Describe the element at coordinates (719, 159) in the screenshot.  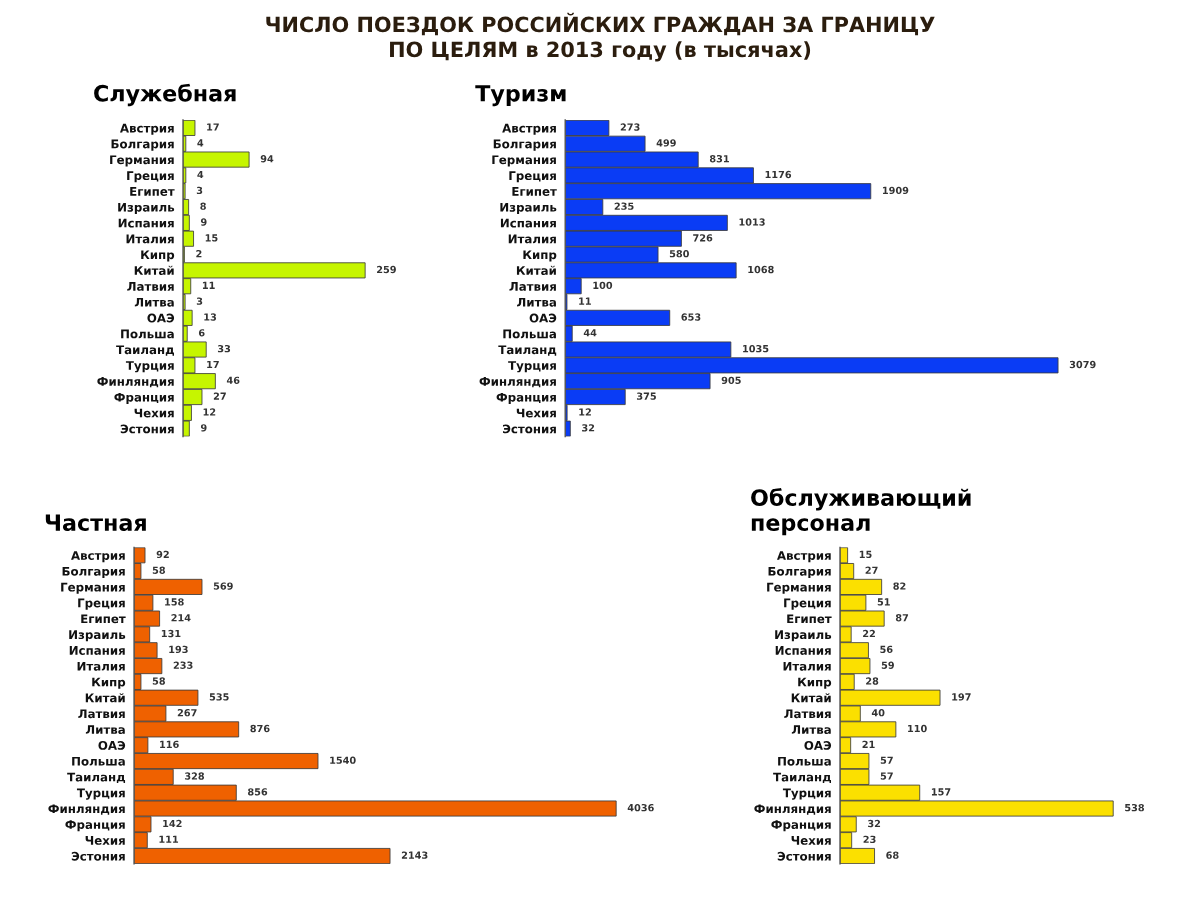
I see `data-label: 831` at that location.